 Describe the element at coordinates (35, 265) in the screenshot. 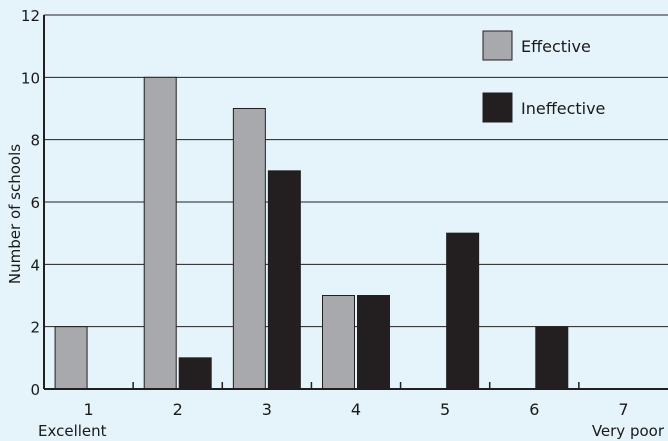

I see `y-tick-label: 4` at that location.